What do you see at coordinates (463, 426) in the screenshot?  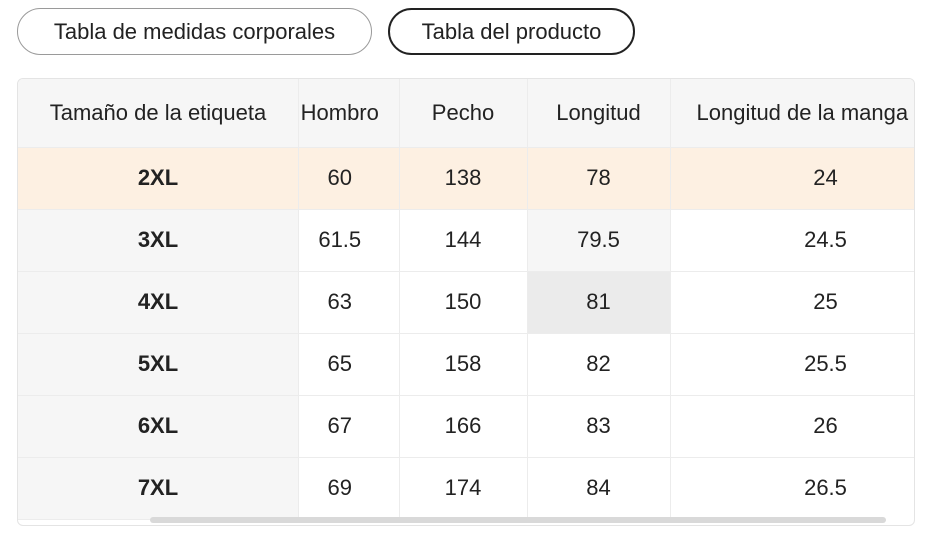 I see `chest-cell: 166` at bounding box center [463, 426].